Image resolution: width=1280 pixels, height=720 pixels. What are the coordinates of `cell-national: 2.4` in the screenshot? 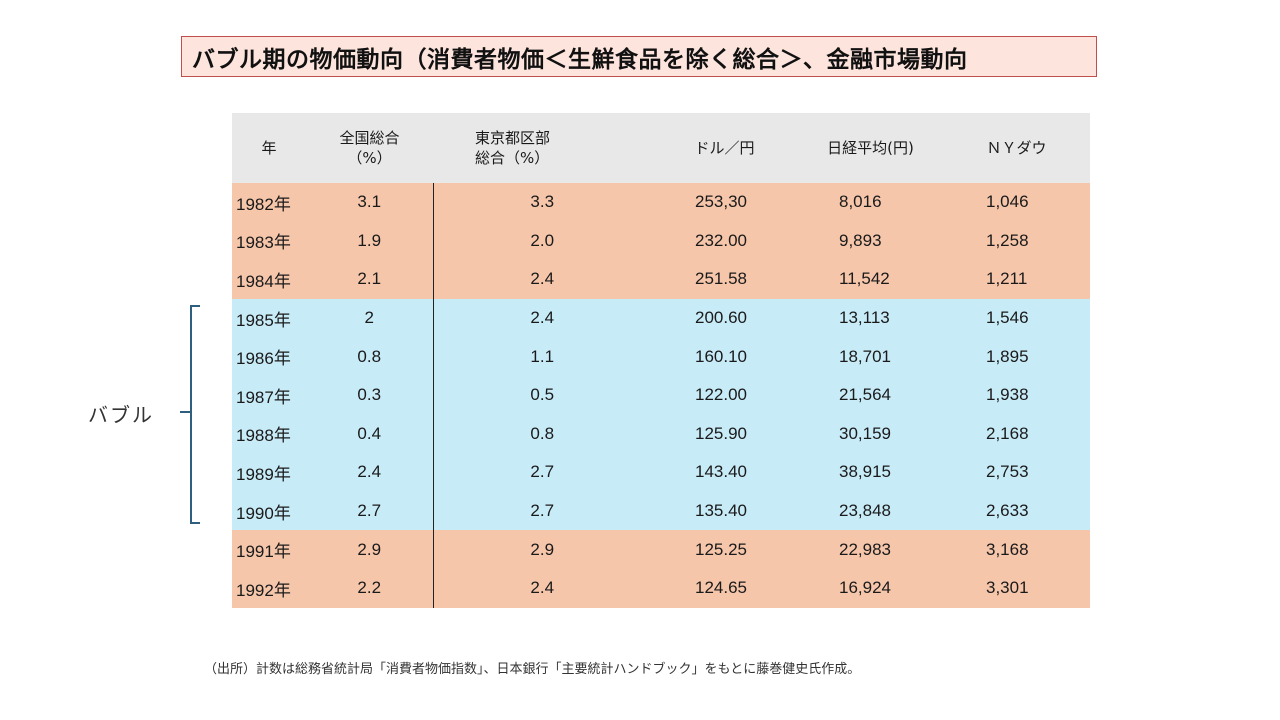 It's located at (369, 472).